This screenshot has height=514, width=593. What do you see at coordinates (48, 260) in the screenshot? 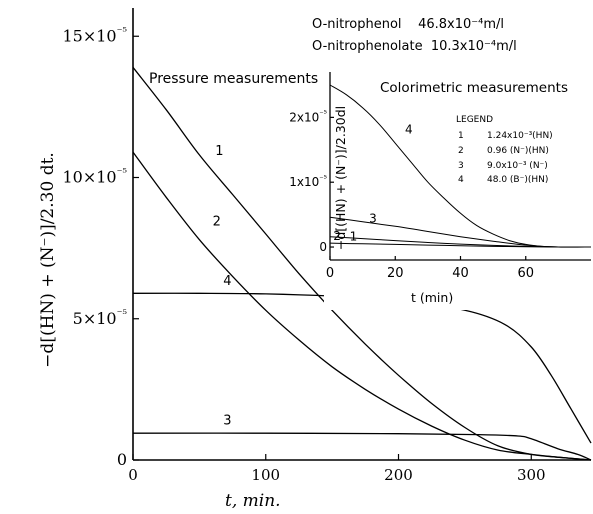
I see `main-y-axis-label: −d[(HN) + (N⁻)]/2.30 dt.` at bounding box center [48, 260].